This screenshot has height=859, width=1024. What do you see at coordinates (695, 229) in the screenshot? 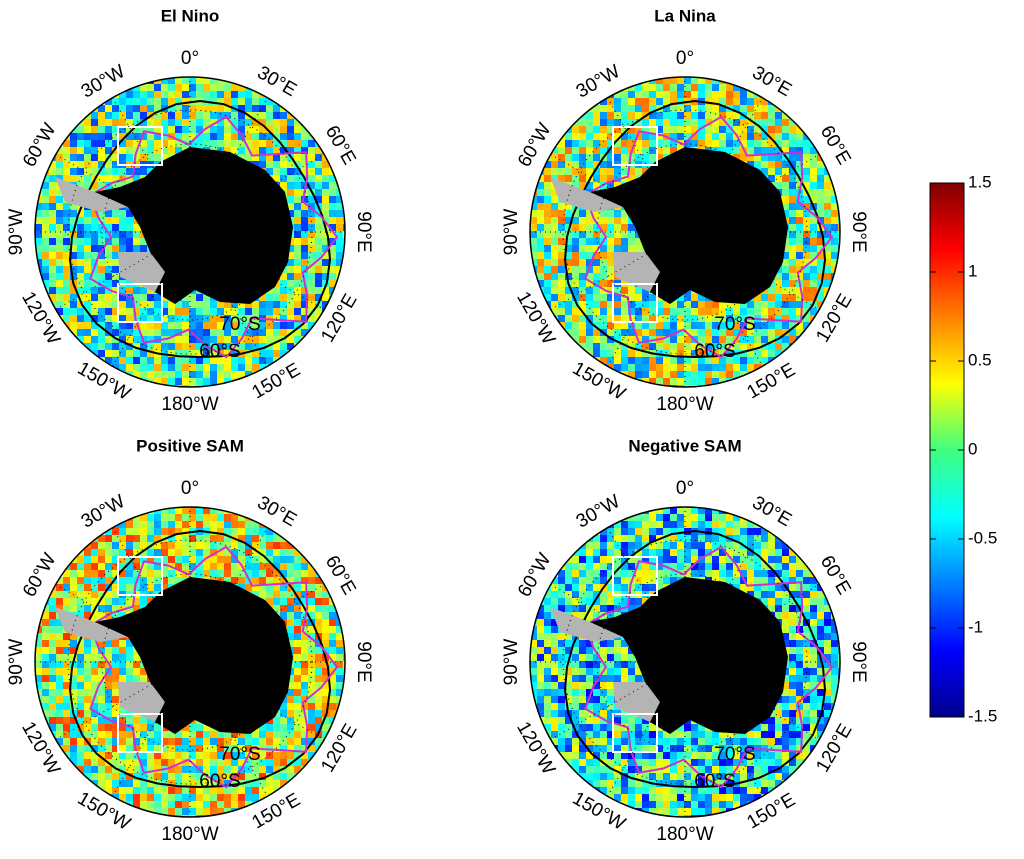
I see `front-black` at bounding box center [695, 229].